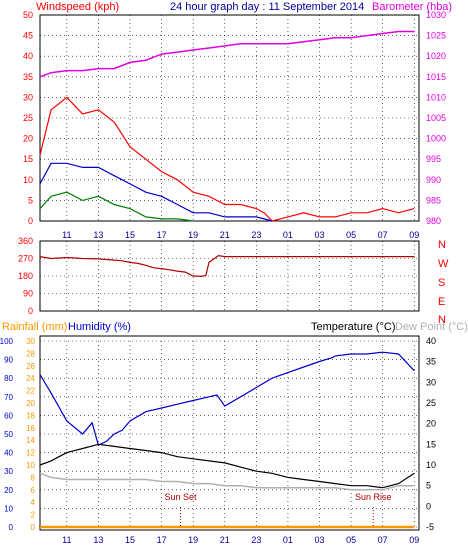  Describe the element at coordinates (8, 508) in the screenshot. I see `humidity-y-tick-label: 10` at that location.